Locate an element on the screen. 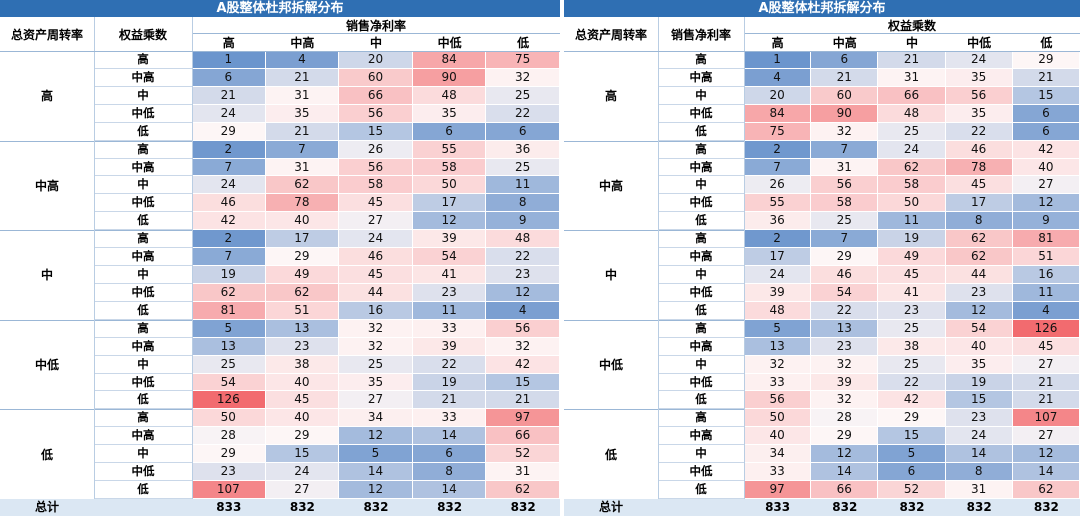 This screenshot has height=516, width=1080. row-sub-header: 销售净利率 is located at coordinates (700, 34).